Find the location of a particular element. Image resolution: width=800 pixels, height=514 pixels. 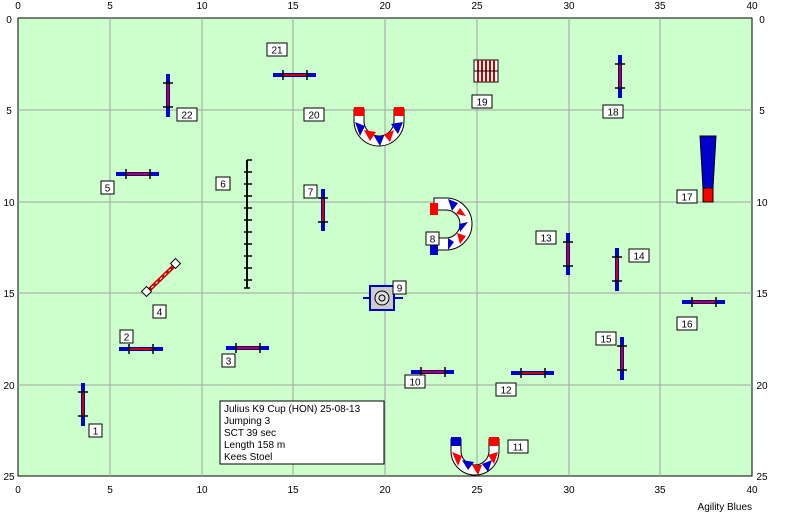

number-label-11: 11 is located at coordinates (518, 446).